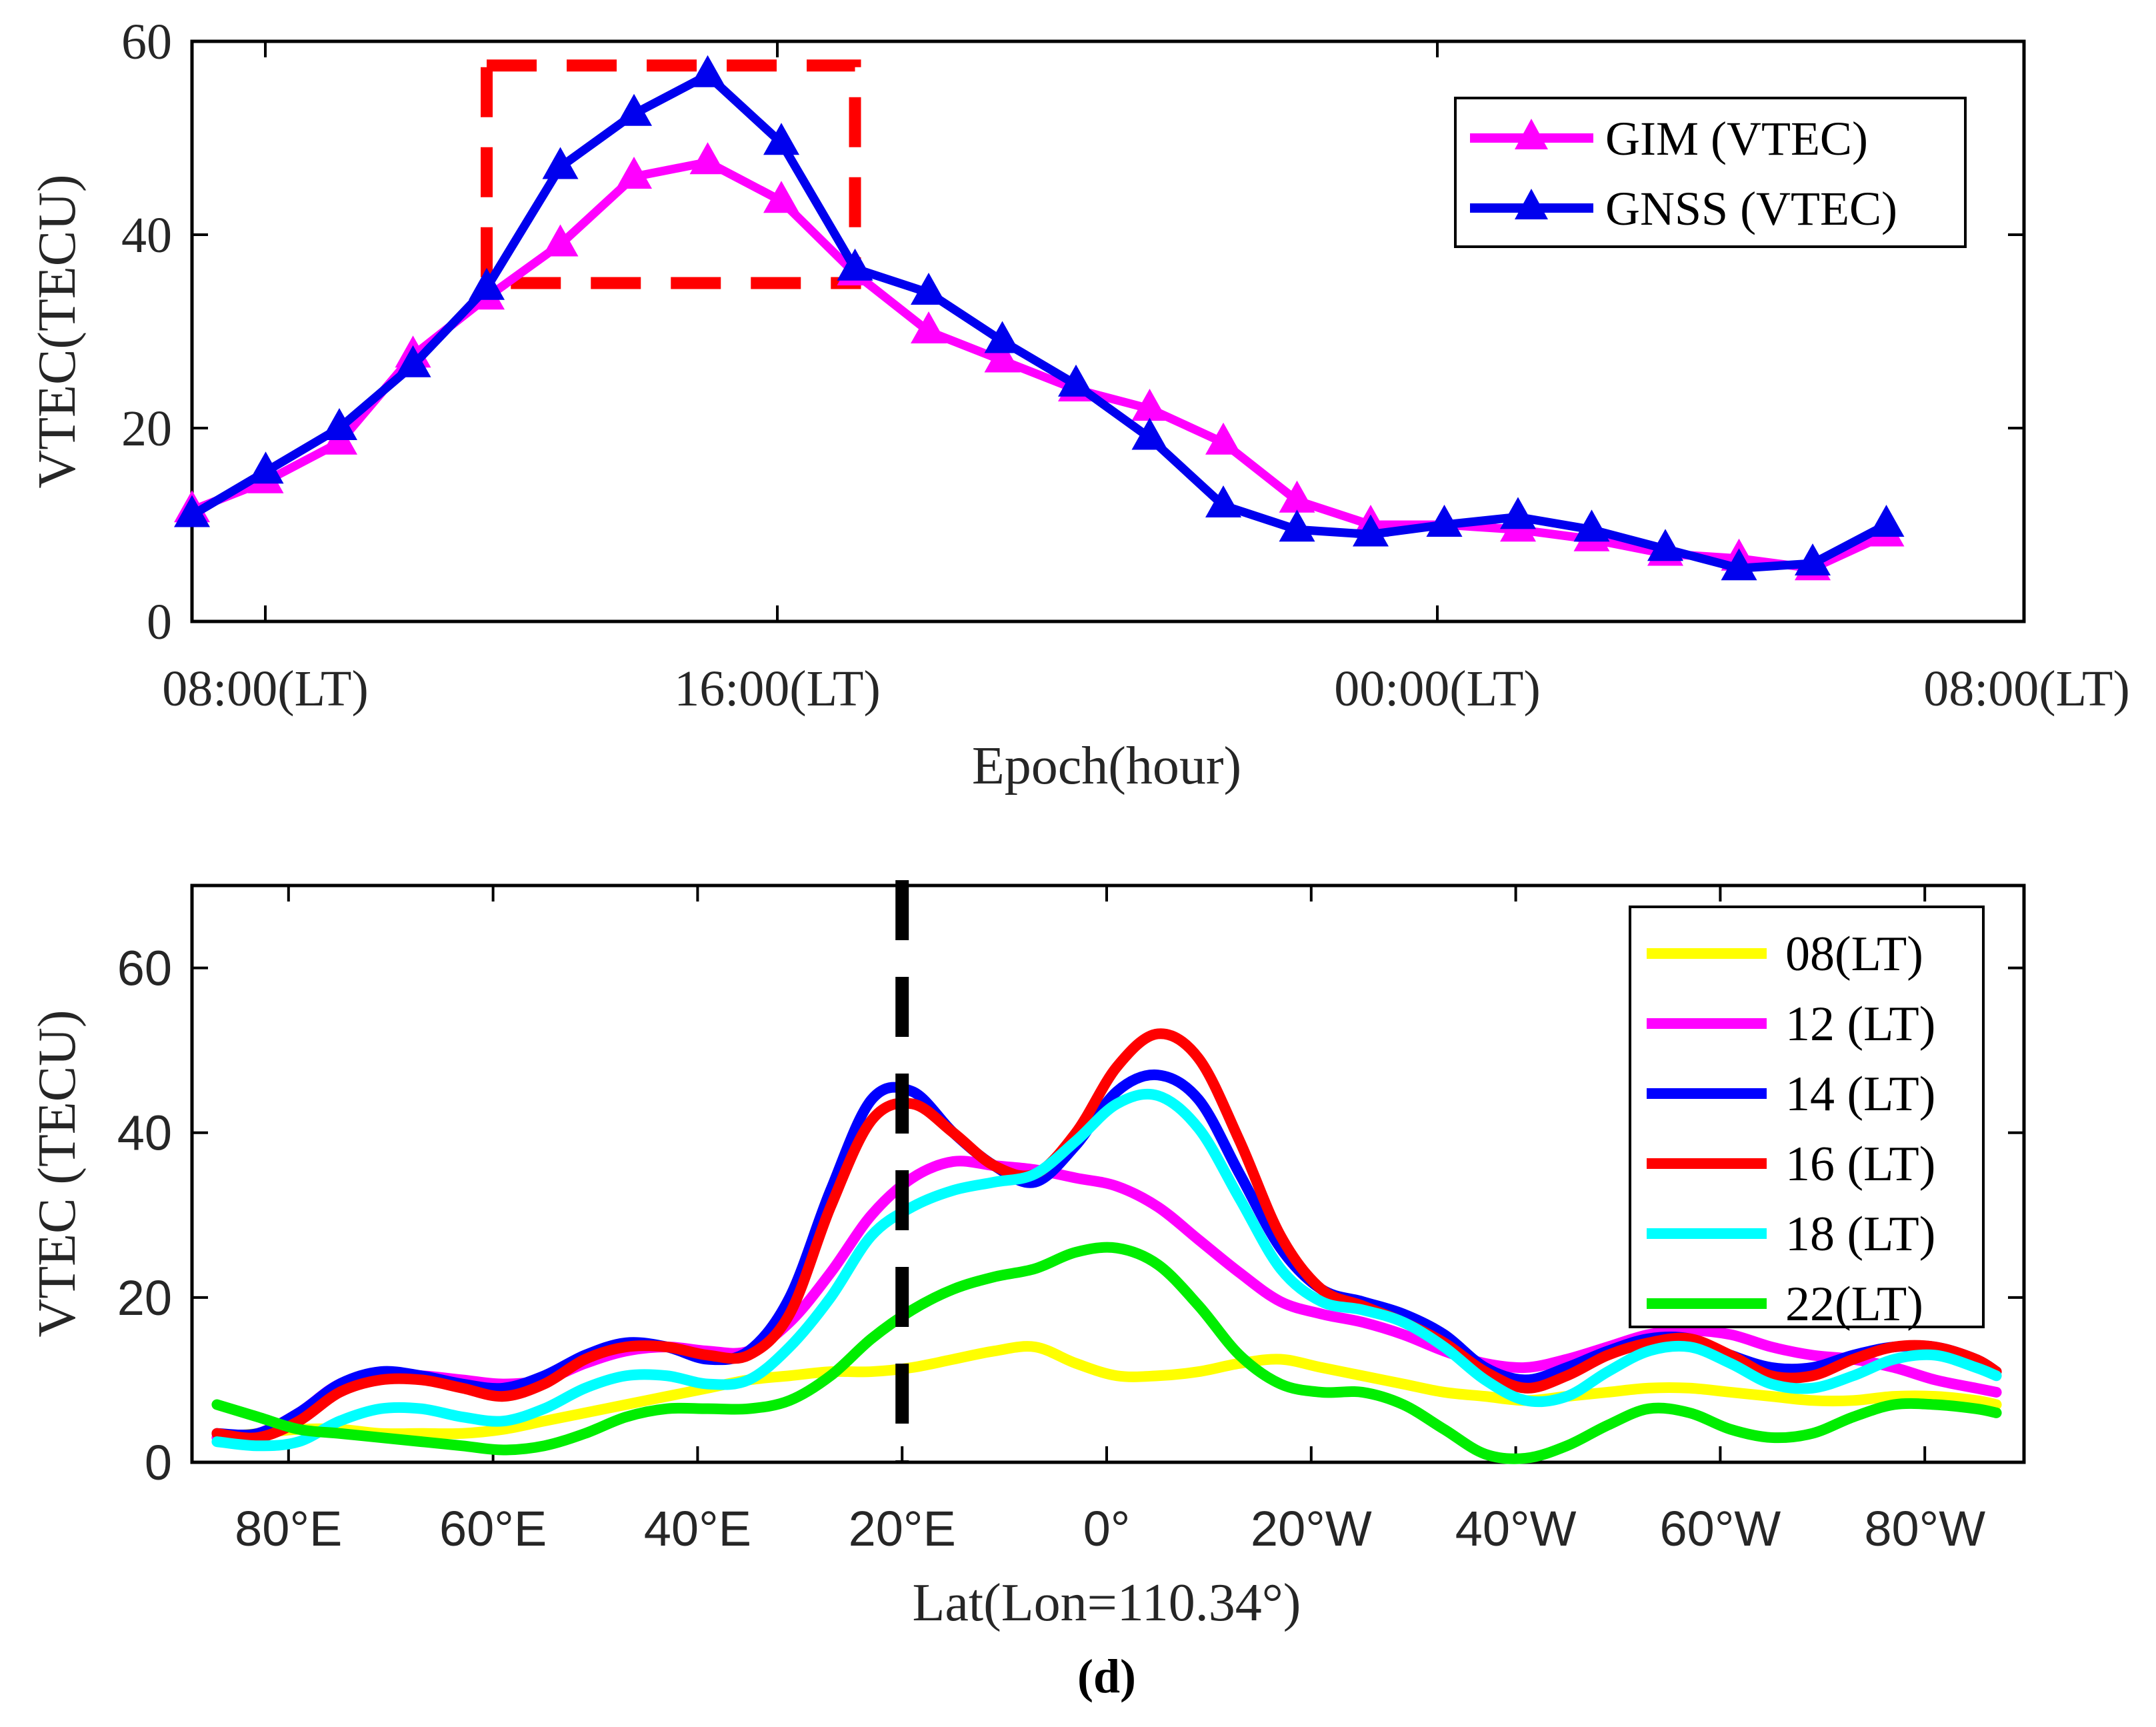 The width and height of the screenshot is (2156, 1727). What do you see at coordinates (1924, 1528) in the screenshot?
I see `bottom-x-tick-label: 80°W` at bounding box center [1924, 1528].